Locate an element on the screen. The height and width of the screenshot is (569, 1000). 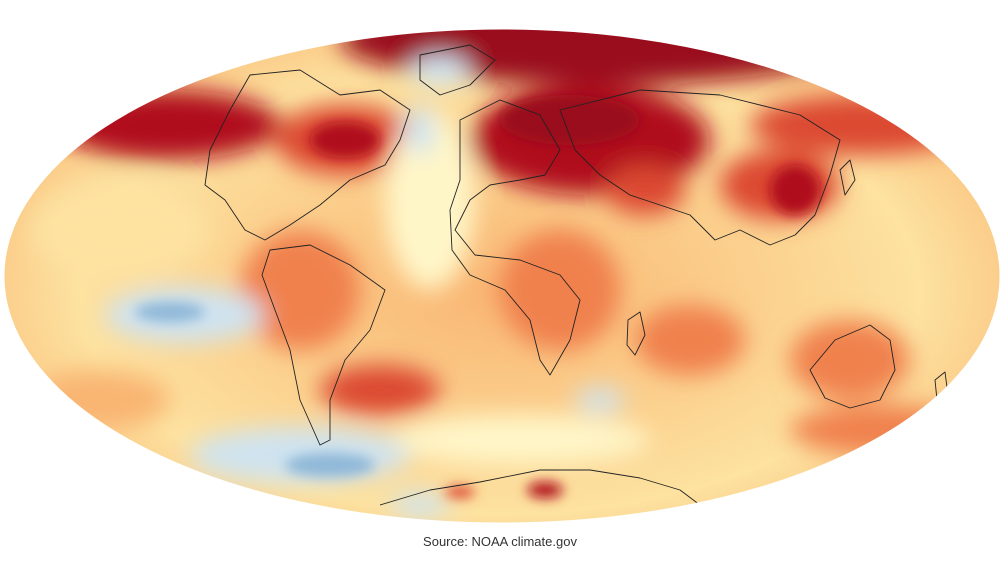
south-east-pacific-warm is located at coordinates (100, 400).